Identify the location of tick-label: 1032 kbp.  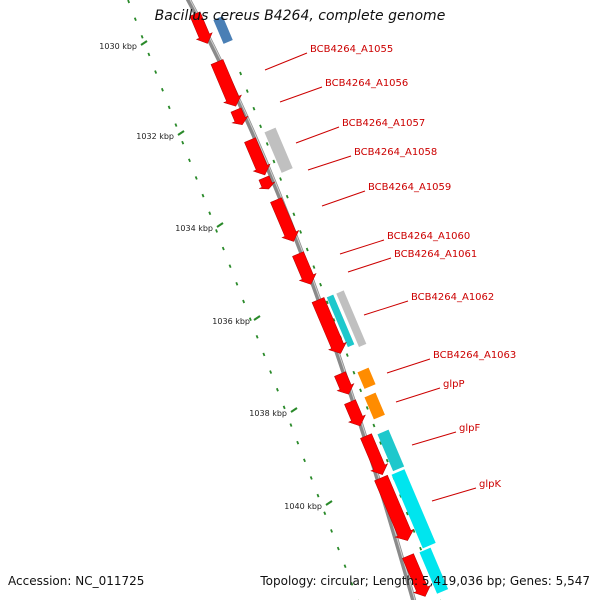
(155, 136).